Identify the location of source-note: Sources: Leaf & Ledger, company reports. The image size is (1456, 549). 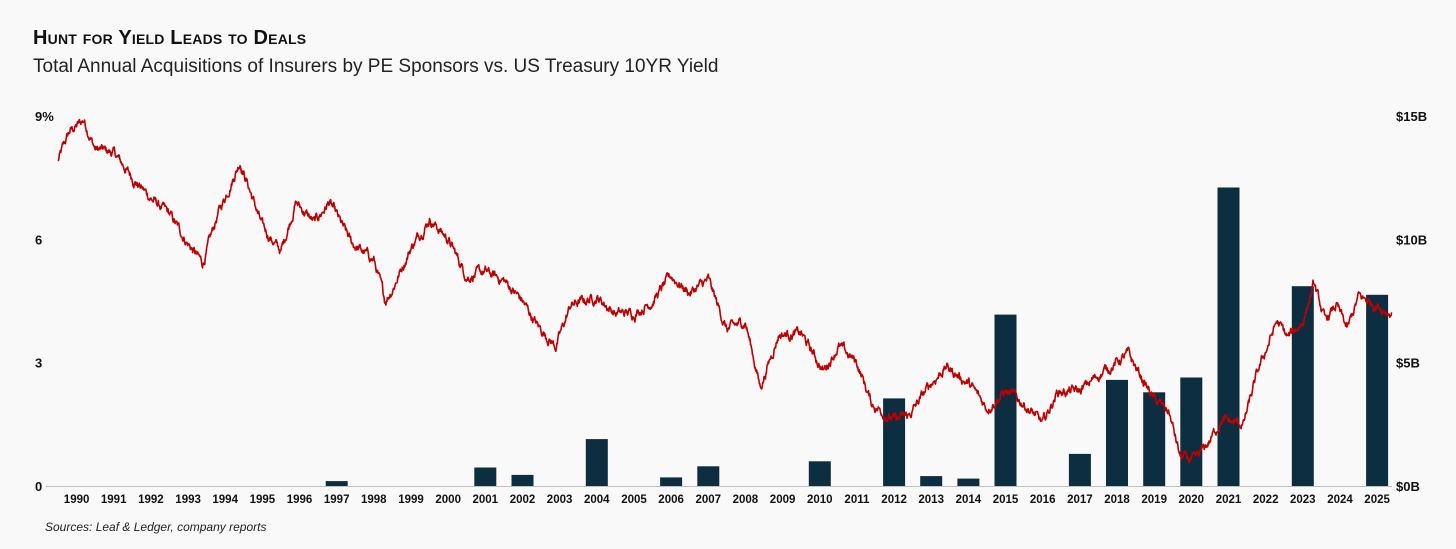
(156, 527).